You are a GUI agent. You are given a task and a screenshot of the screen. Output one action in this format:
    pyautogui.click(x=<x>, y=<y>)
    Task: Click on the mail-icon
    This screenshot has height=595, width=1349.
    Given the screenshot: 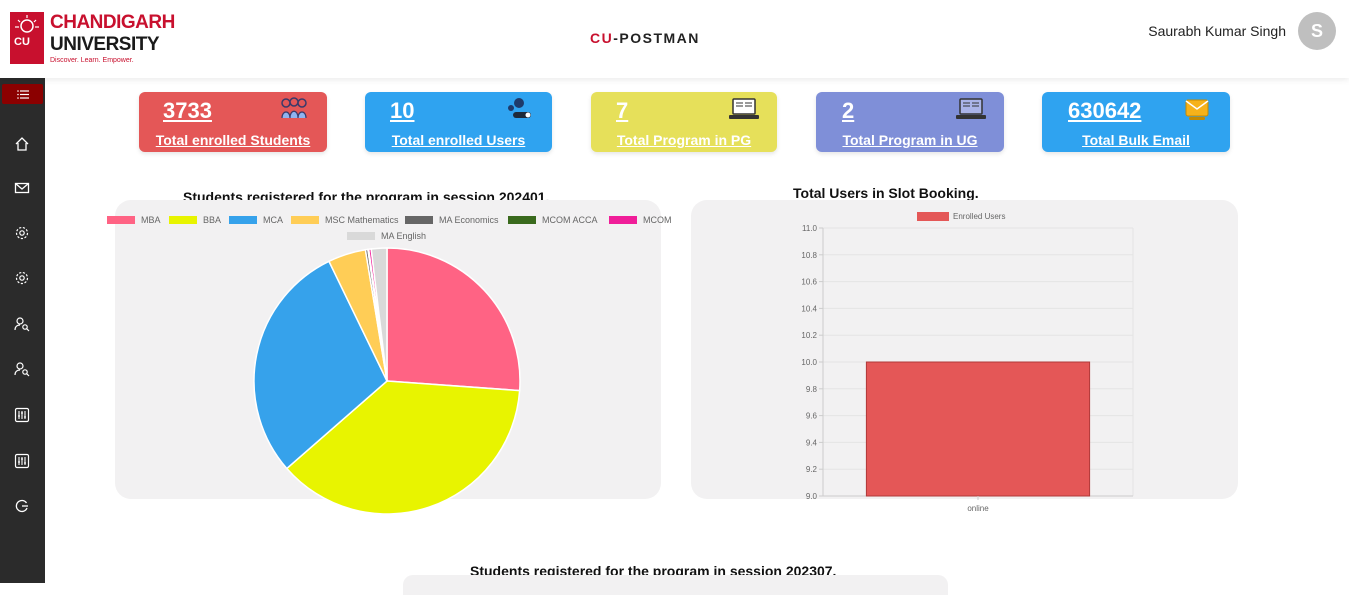 What is the action you would take?
    pyautogui.click(x=22, y=188)
    